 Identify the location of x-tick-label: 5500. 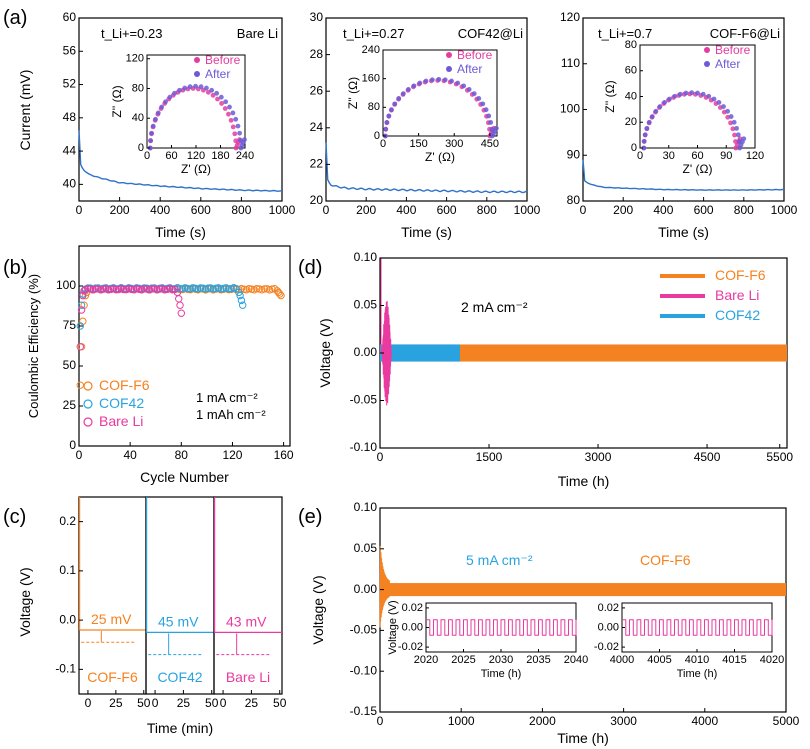
(779, 457).